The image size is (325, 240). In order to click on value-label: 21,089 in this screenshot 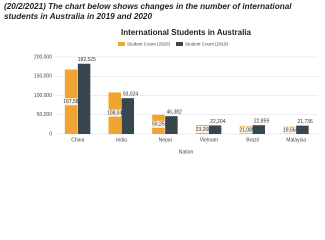, I will do `click(247, 130)`.